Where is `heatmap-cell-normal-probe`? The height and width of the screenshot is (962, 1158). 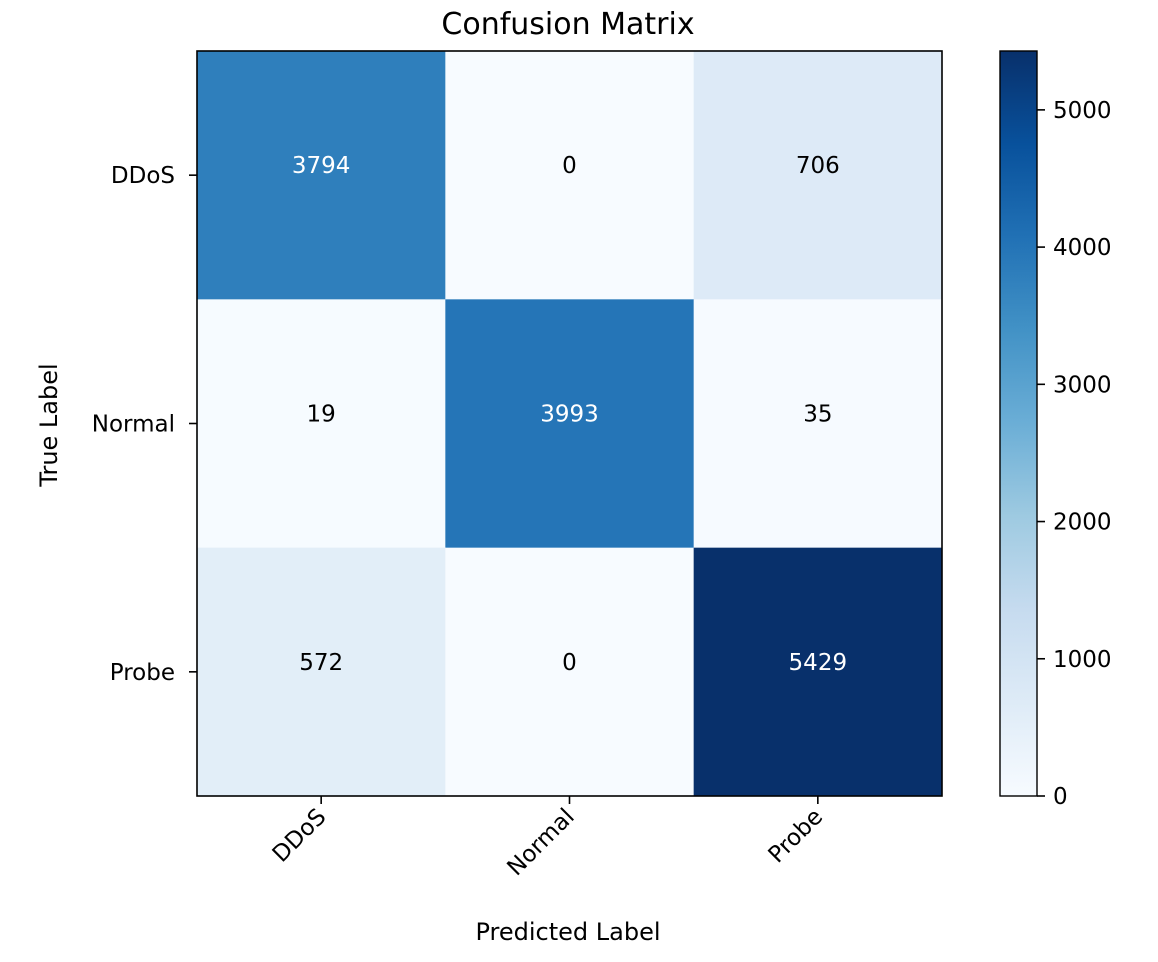 heatmap-cell-normal-probe is located at coordinates (818, 424).